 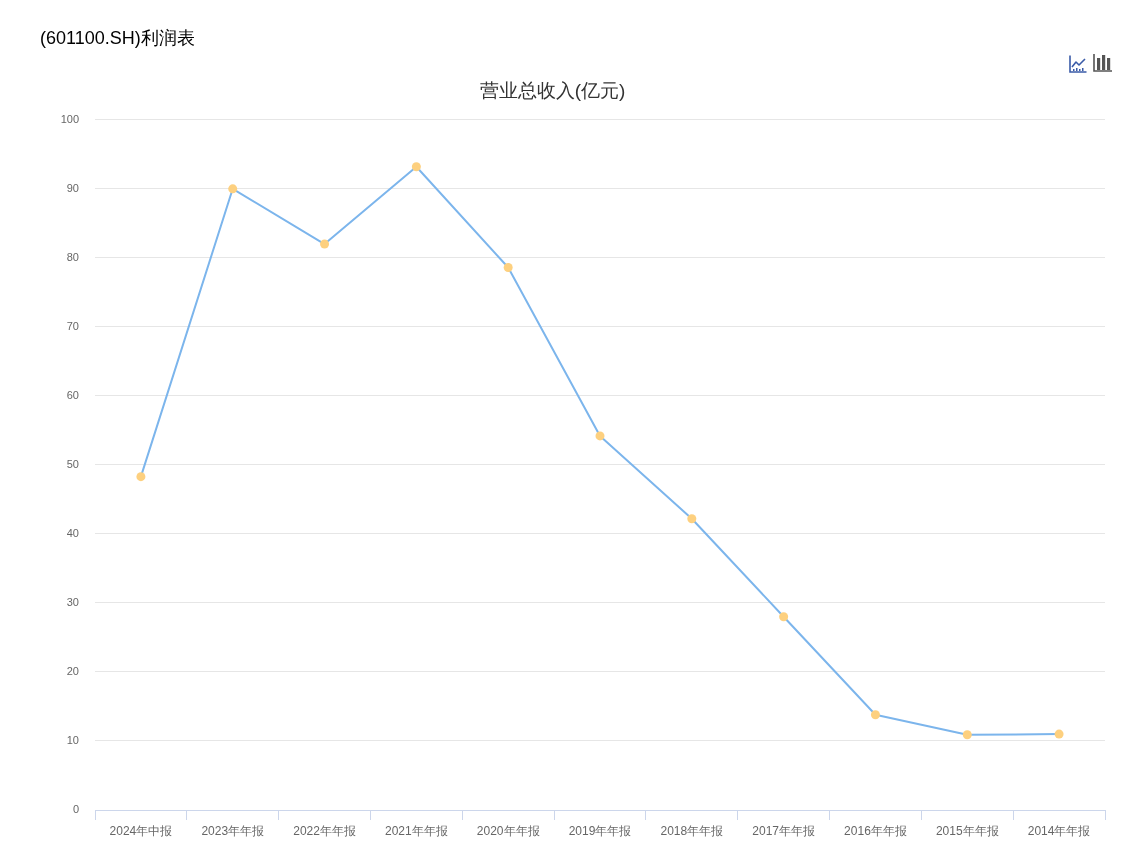 I want to click on y-tick-label: 80, so click(x=72, y=256).